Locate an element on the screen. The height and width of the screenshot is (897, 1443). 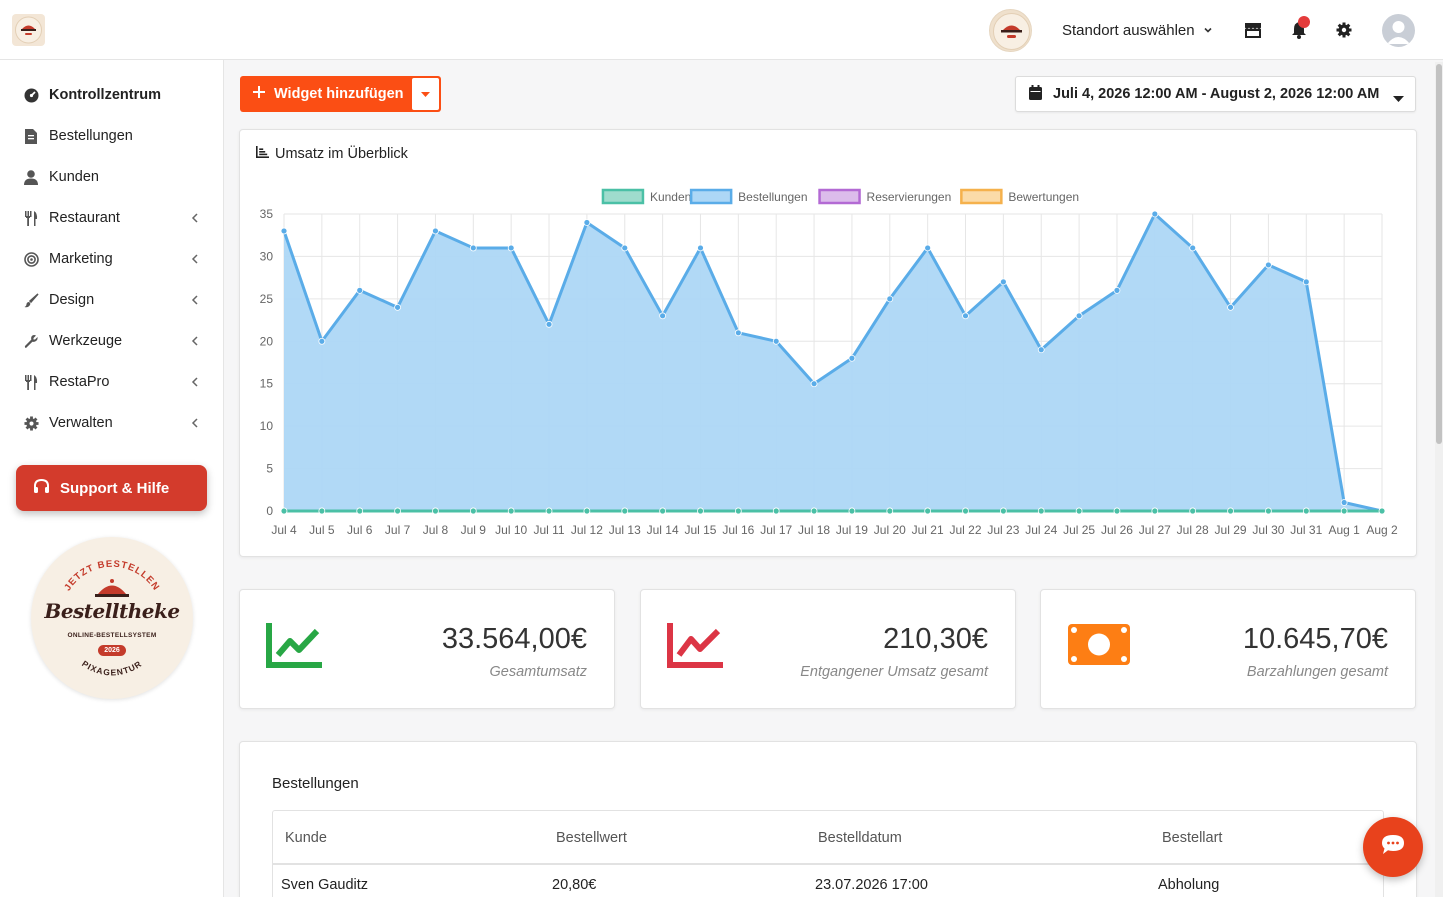
target-icon is located at coordinates (31, 259).